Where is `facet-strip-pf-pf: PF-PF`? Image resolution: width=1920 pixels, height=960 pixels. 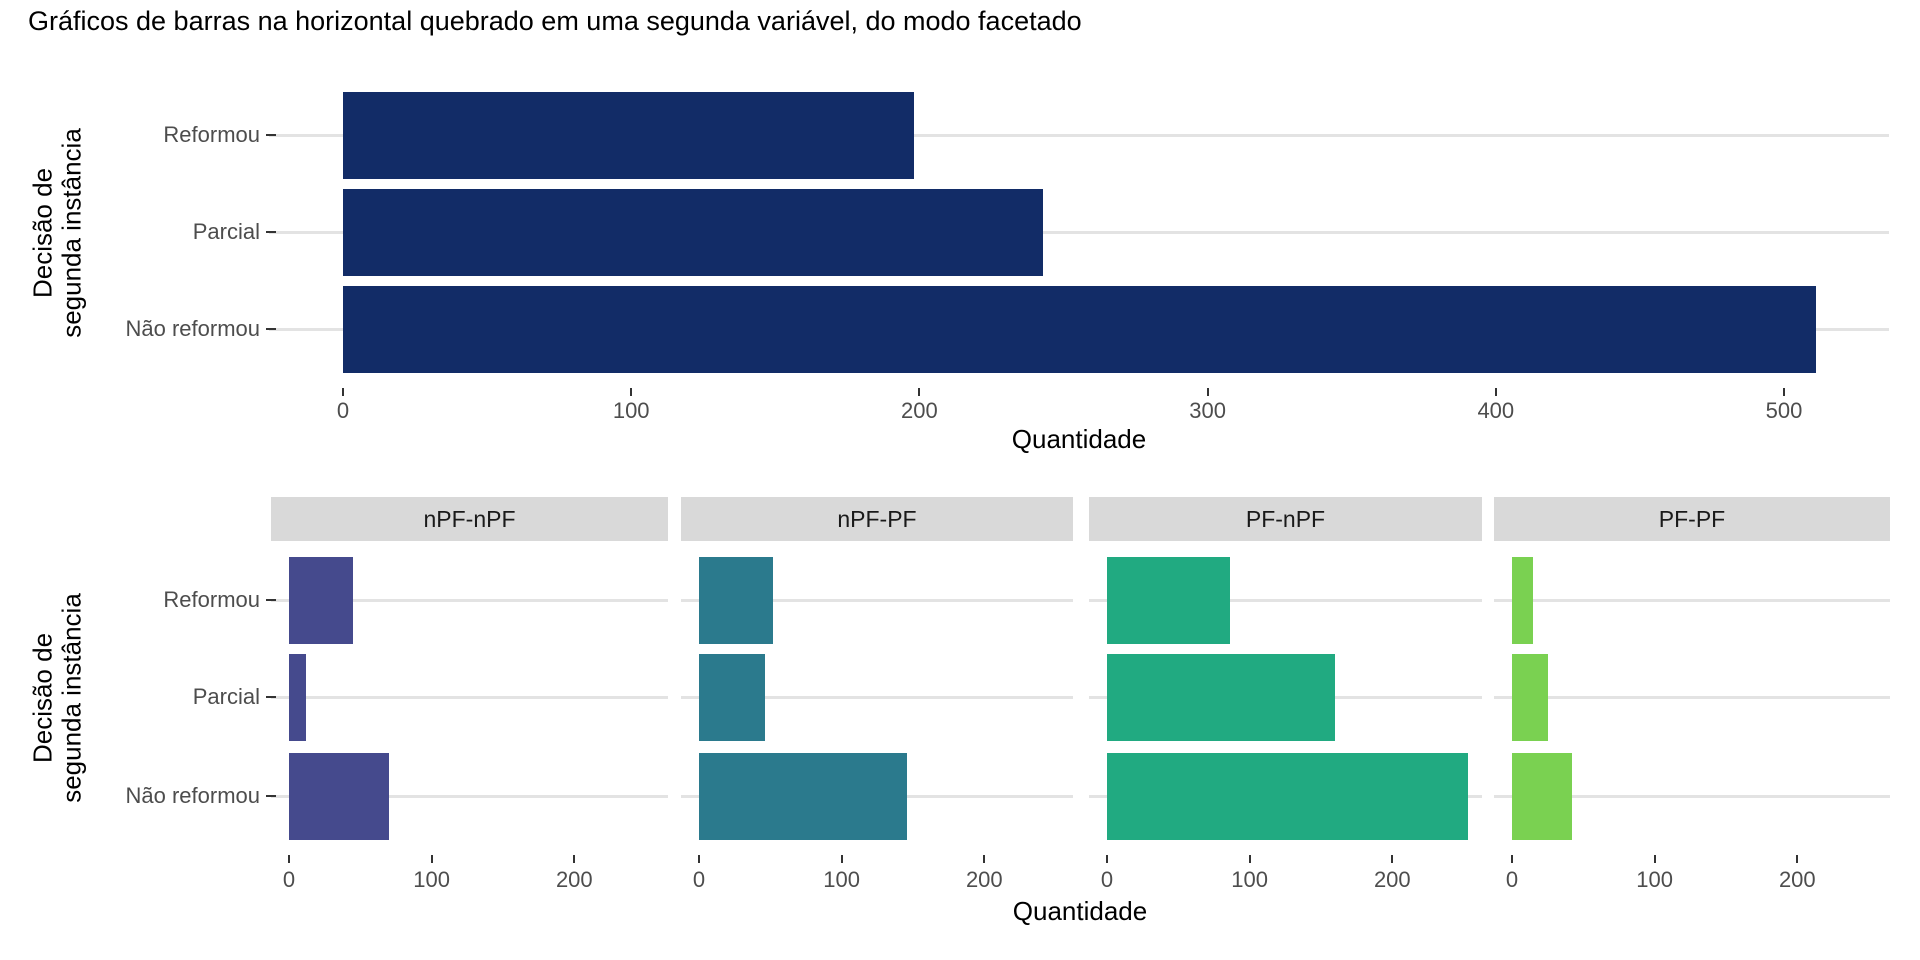
facet-strip-pf-pf: PF-PF is located at coordinates (1692, 519).